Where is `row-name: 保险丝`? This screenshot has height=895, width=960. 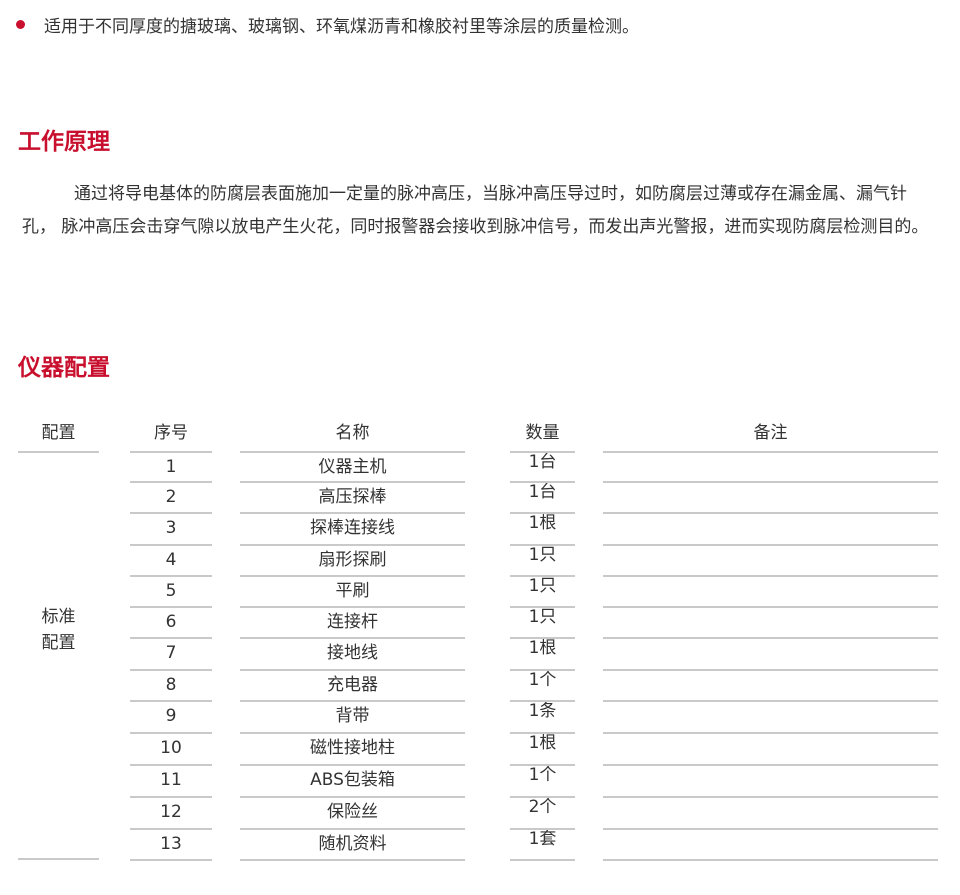
row-name: 保险丝 is located at coordinates (352, 812).